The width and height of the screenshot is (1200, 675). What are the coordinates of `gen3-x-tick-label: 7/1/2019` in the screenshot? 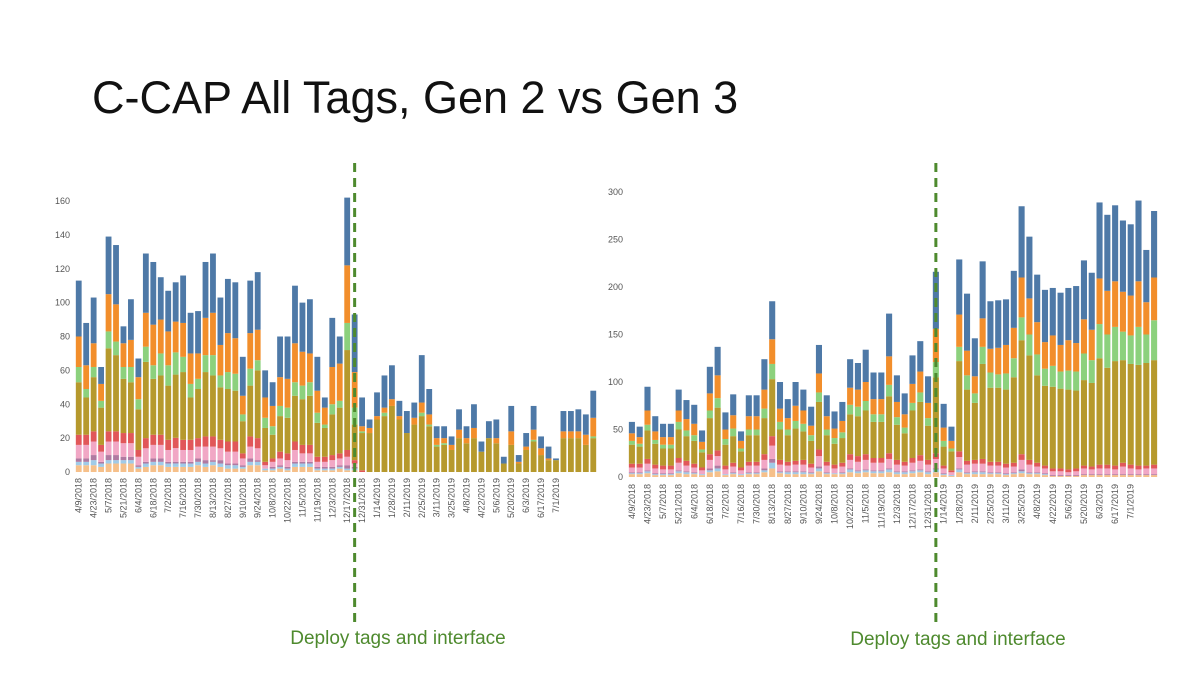 It's located at (1131, 501).